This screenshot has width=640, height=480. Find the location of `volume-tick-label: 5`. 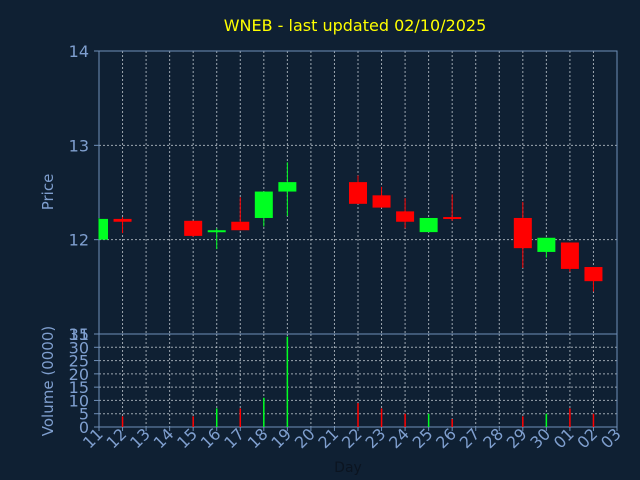

volume-tick-label: 5 is located at coordinates (84, 414).